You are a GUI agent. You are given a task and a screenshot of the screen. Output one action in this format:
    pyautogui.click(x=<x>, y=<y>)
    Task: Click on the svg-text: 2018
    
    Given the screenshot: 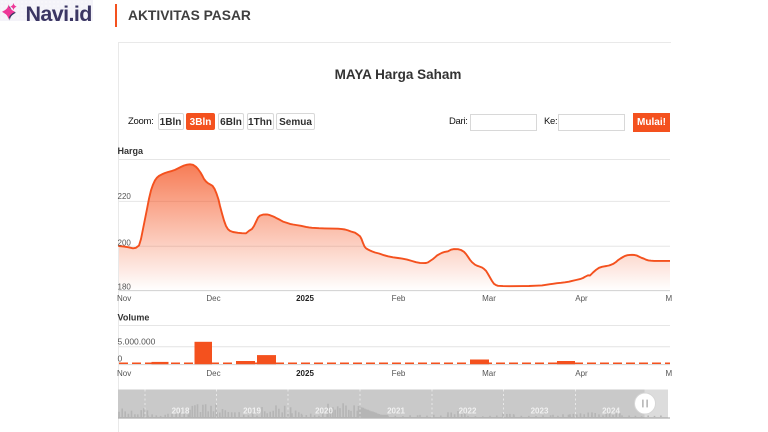 What is the action you would take?
    pyautogui.click(x=181, y=411)
    